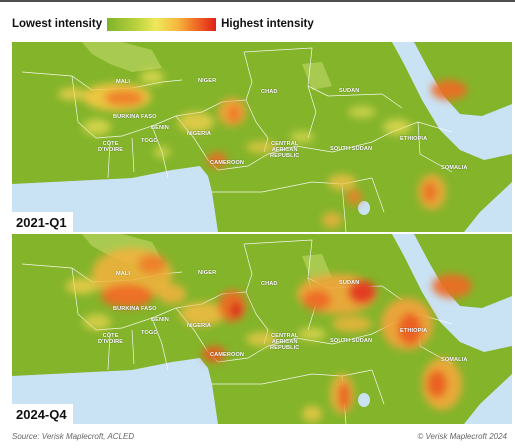 The width and height of the screenshot is (515, 448). I want to click on legend-gradient-bar, so click(162, 24).